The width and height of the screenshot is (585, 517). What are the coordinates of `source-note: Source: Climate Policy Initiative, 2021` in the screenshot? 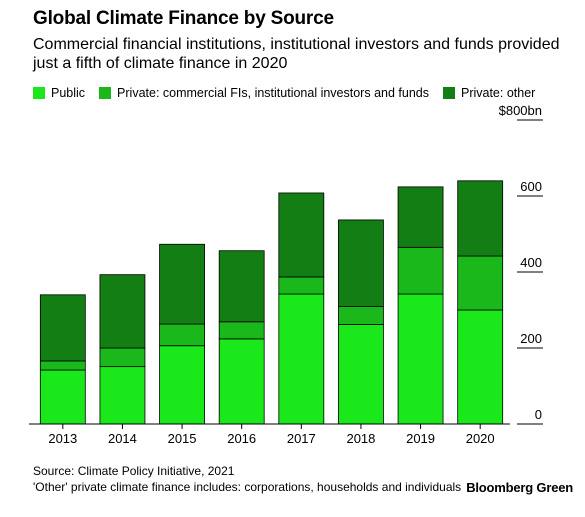 It's located at (134, 471).